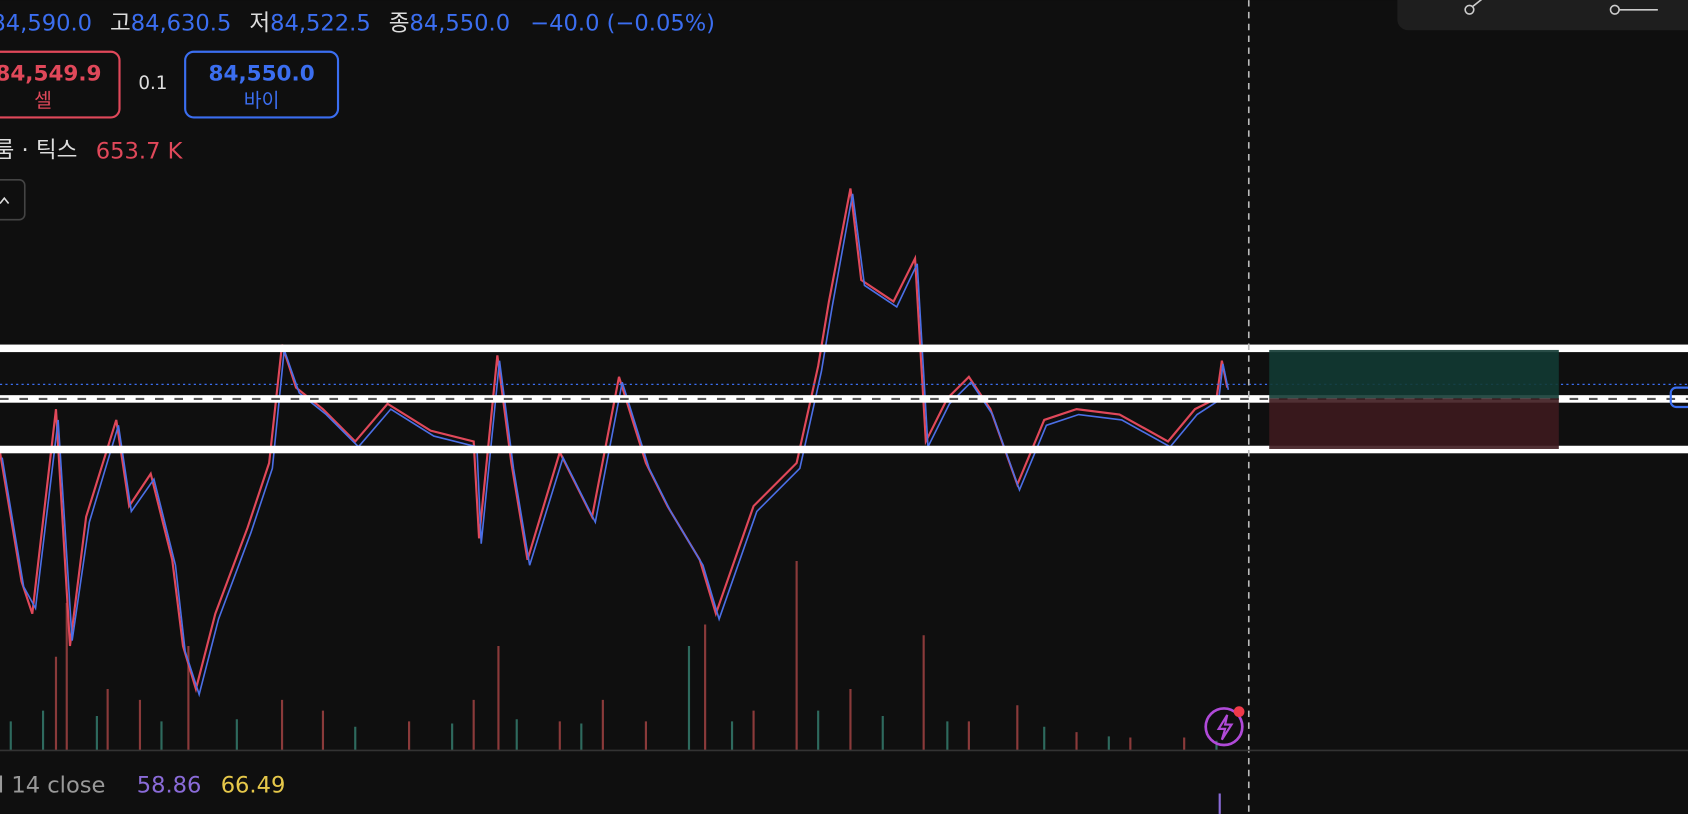 This screenshot has height=814, width=1688. Describe the element at coordinates (13, 200) in the screenshot. I see `collapse-button` at that location.